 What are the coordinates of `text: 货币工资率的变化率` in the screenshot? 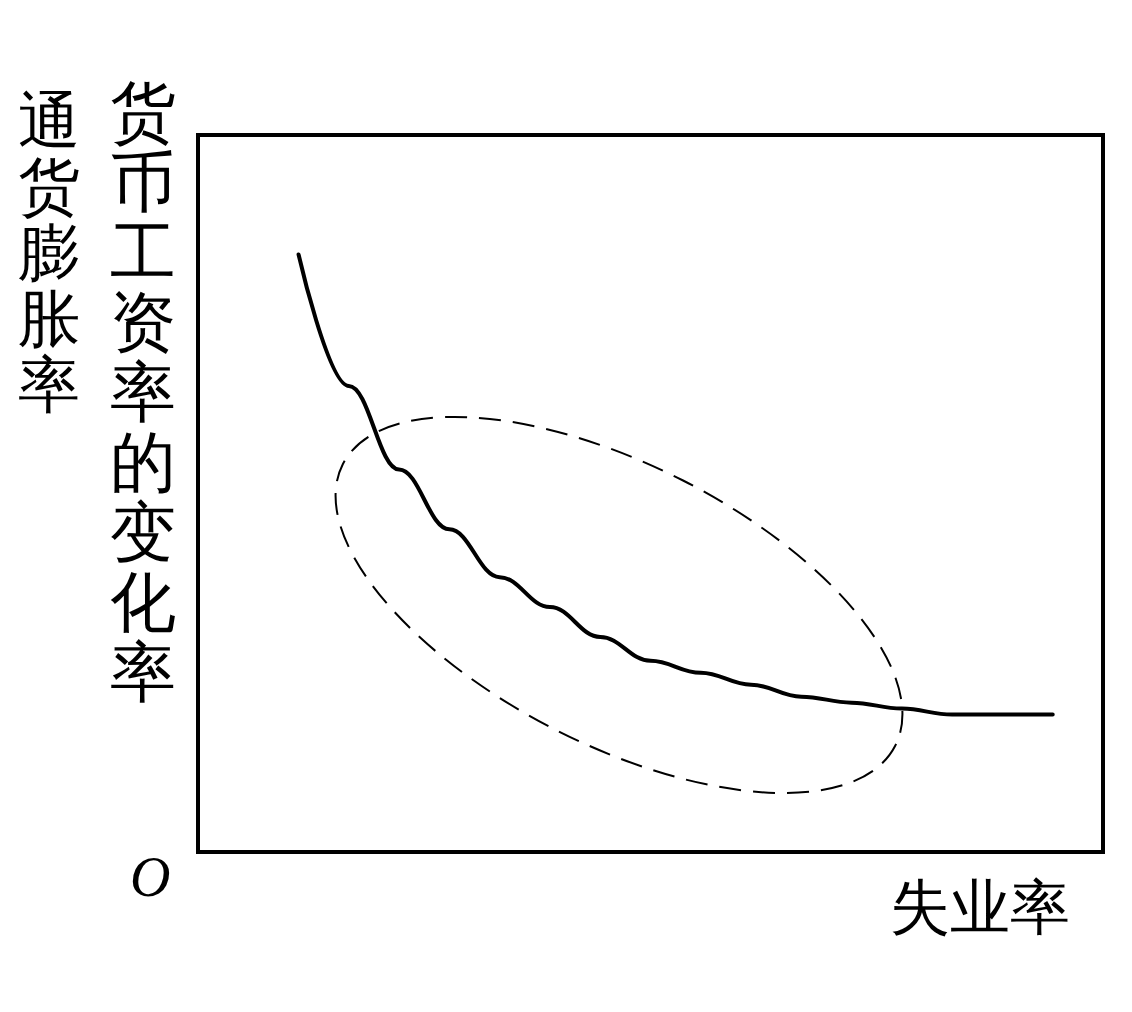 It's located at (143, 392).